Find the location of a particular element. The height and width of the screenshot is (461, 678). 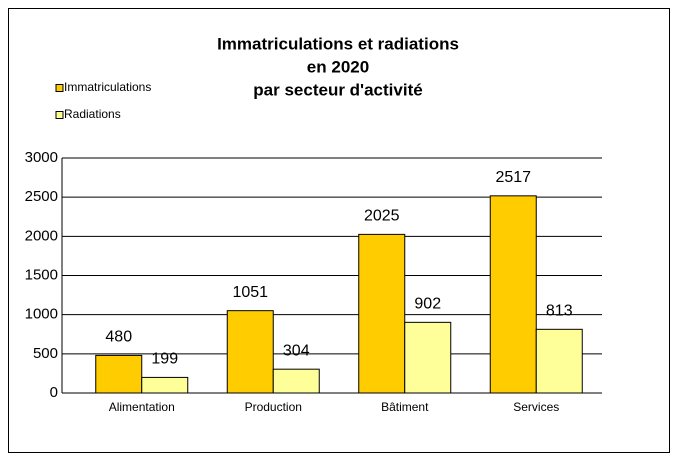

y-tick-label: 0 is located at coordinates (54, 392).